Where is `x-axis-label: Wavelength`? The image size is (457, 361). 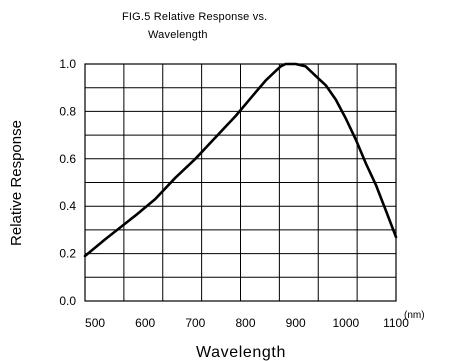 x-axis-label: Wavelength is located at coordinates (241, 352).